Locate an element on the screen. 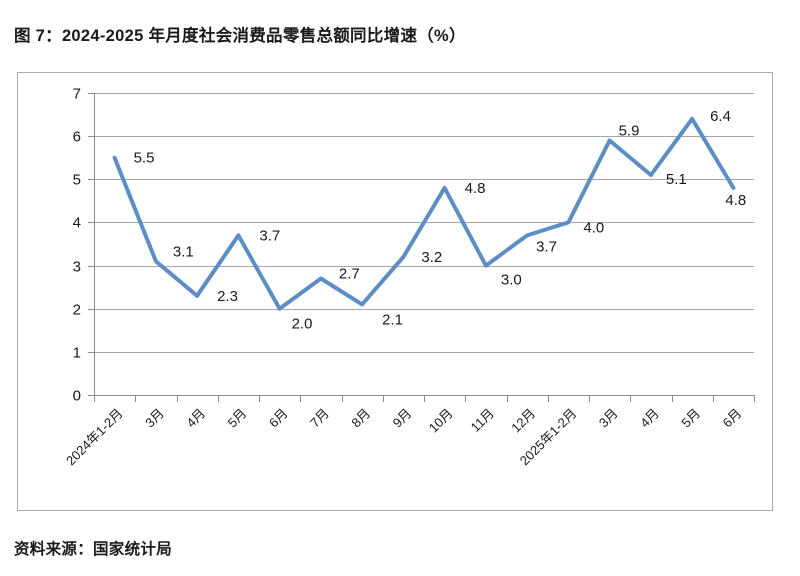 The width and height of the screenshot is (800, 576). data-label: 5.1 is located at coordinates (676, 179).